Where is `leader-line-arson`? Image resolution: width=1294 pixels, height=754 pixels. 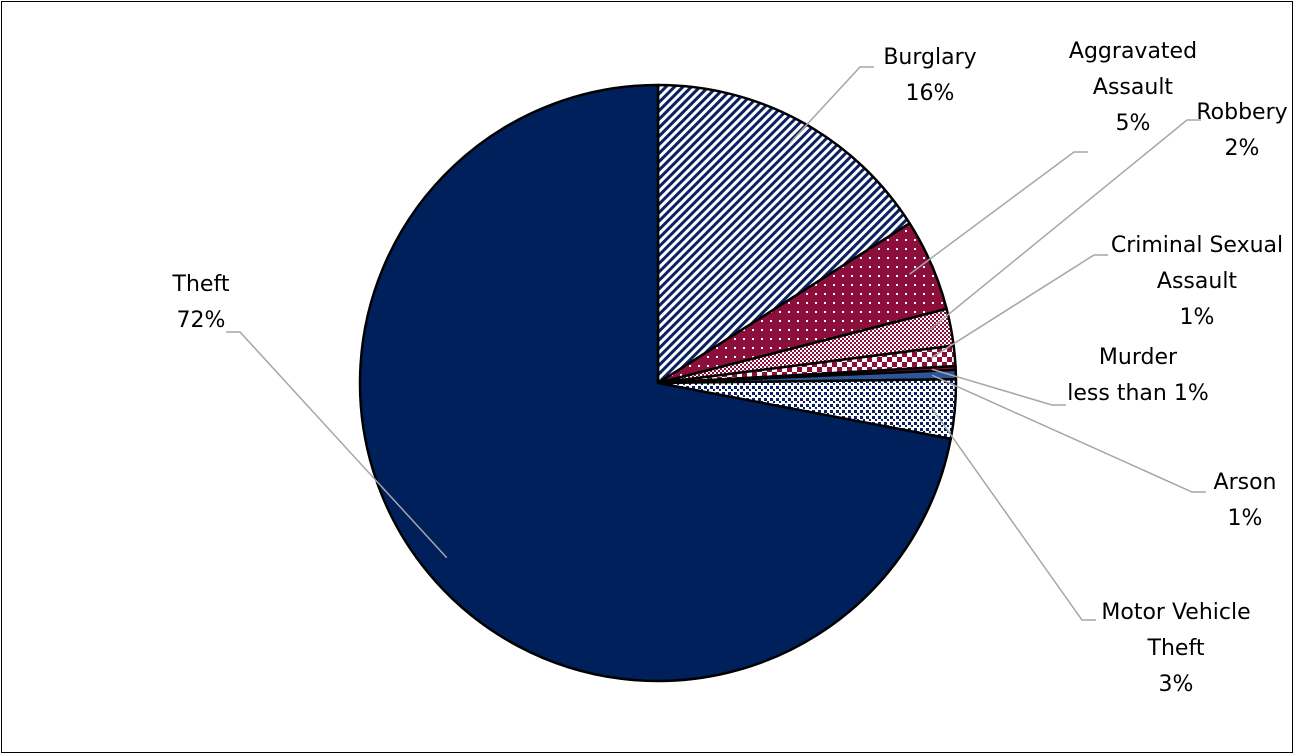 leader-line-arson is located at coordinates (1068, 433).